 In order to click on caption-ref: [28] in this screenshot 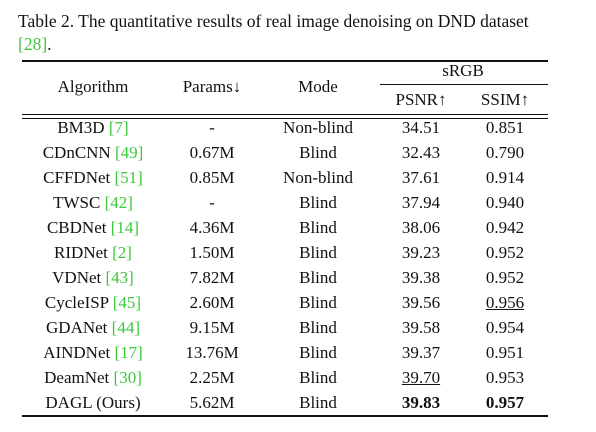, I will do `click(33, 44)`.